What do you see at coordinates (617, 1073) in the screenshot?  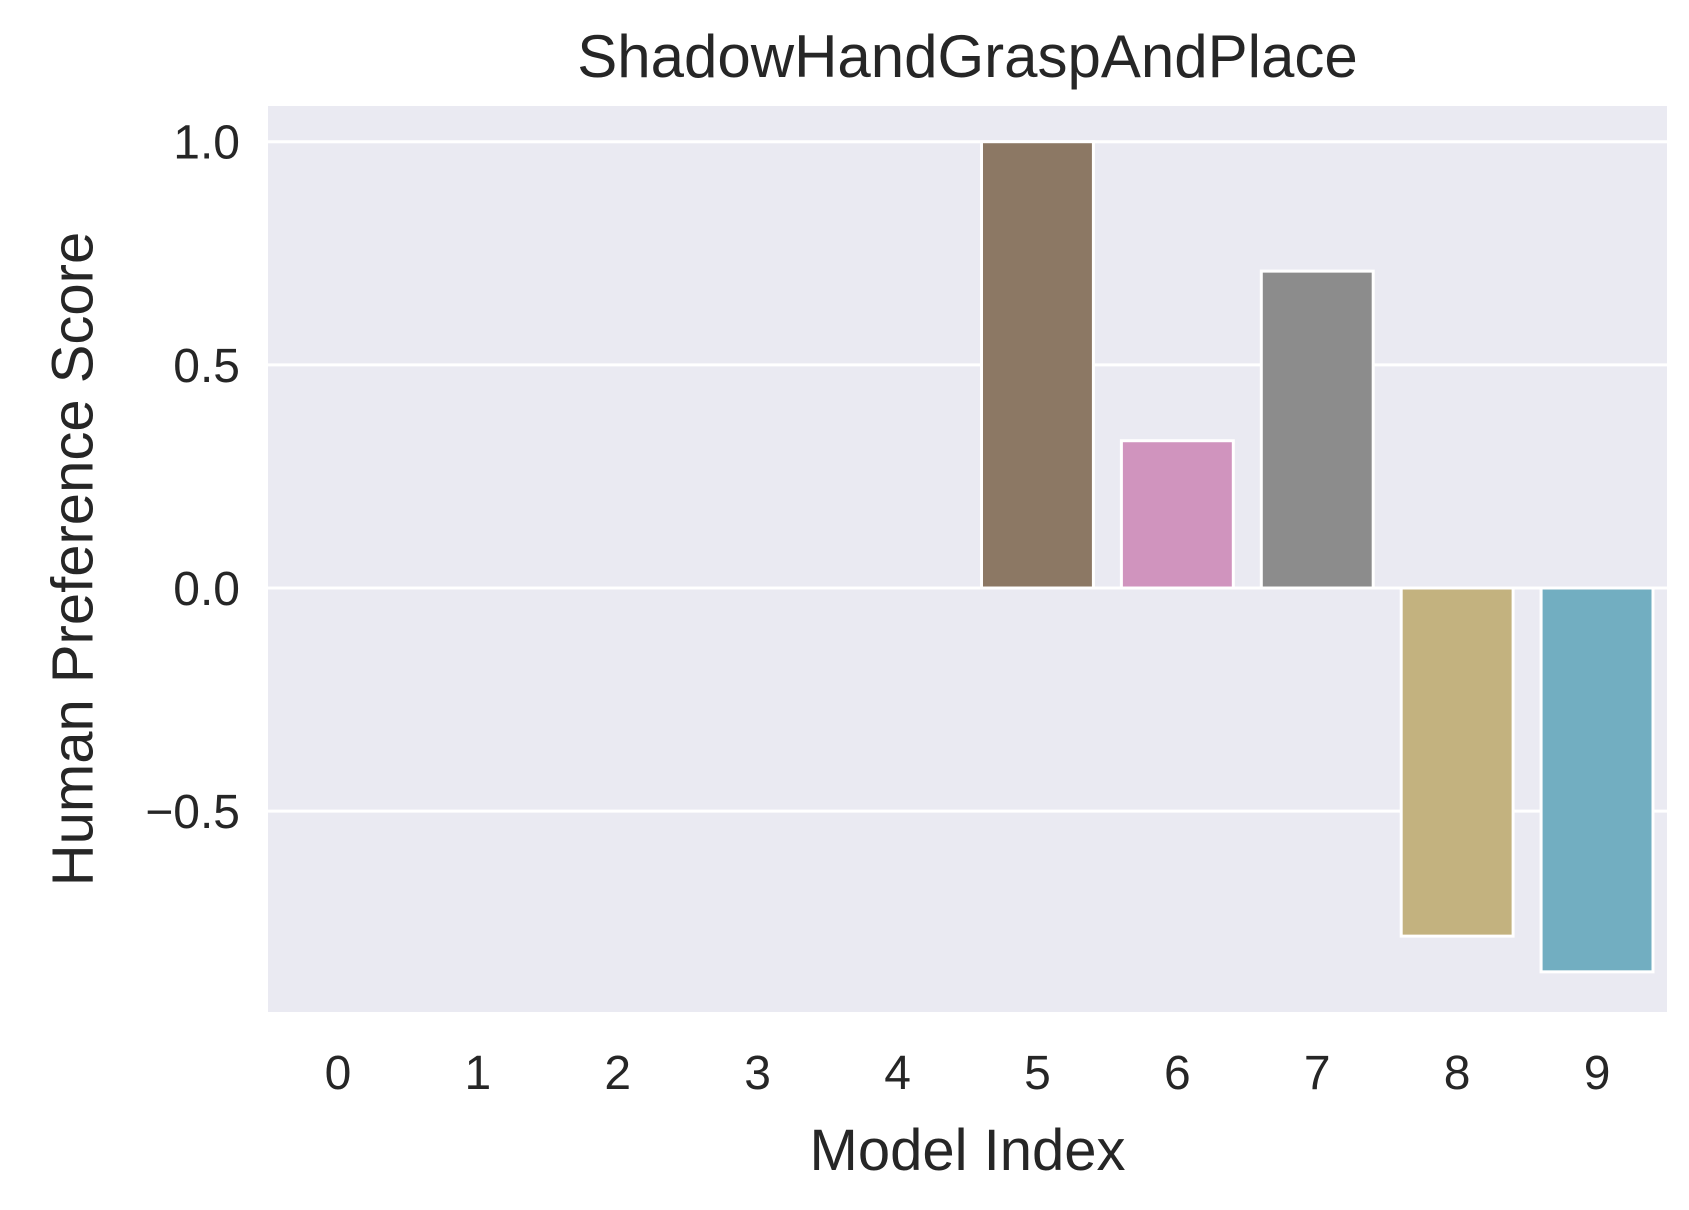 I see `x-tick-label: 2` at bounding box center [617, 1073].